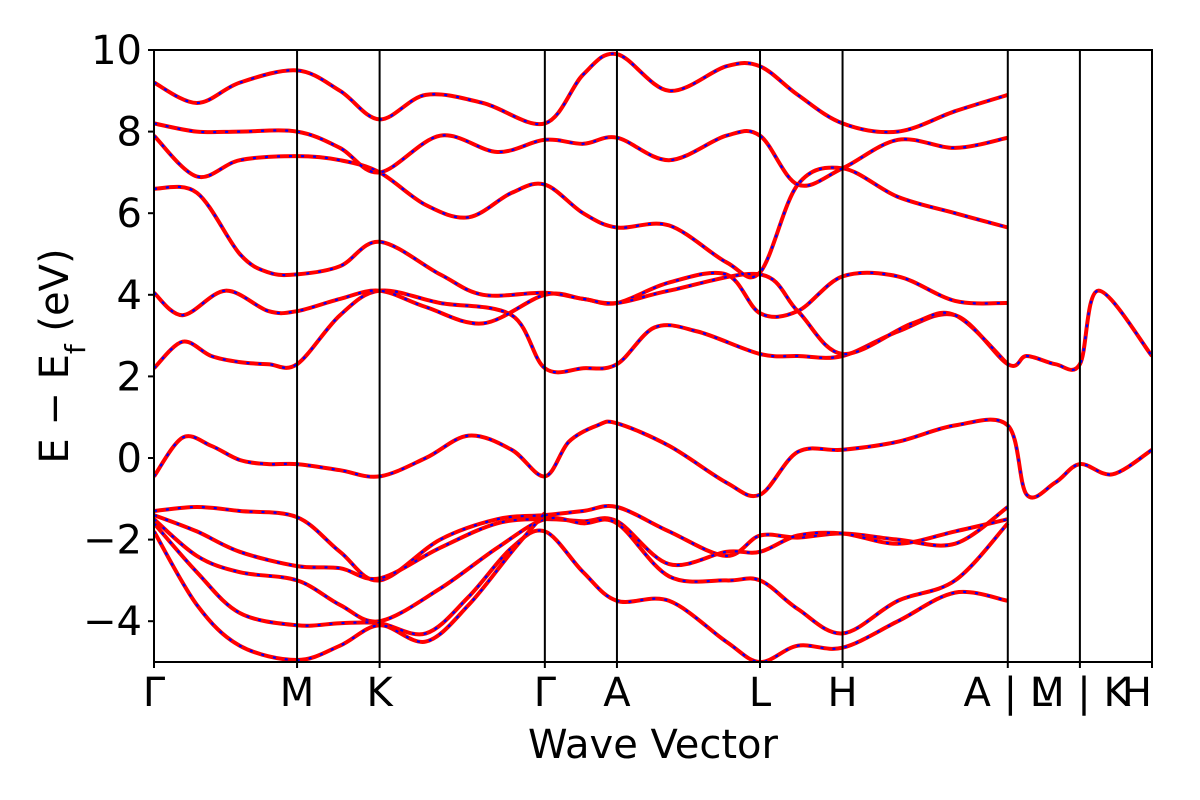 The image size is (1200, 800). Describe the element at coordinates (129, 377) in the screenshot. I see `y-tick-label: 2` at that location.